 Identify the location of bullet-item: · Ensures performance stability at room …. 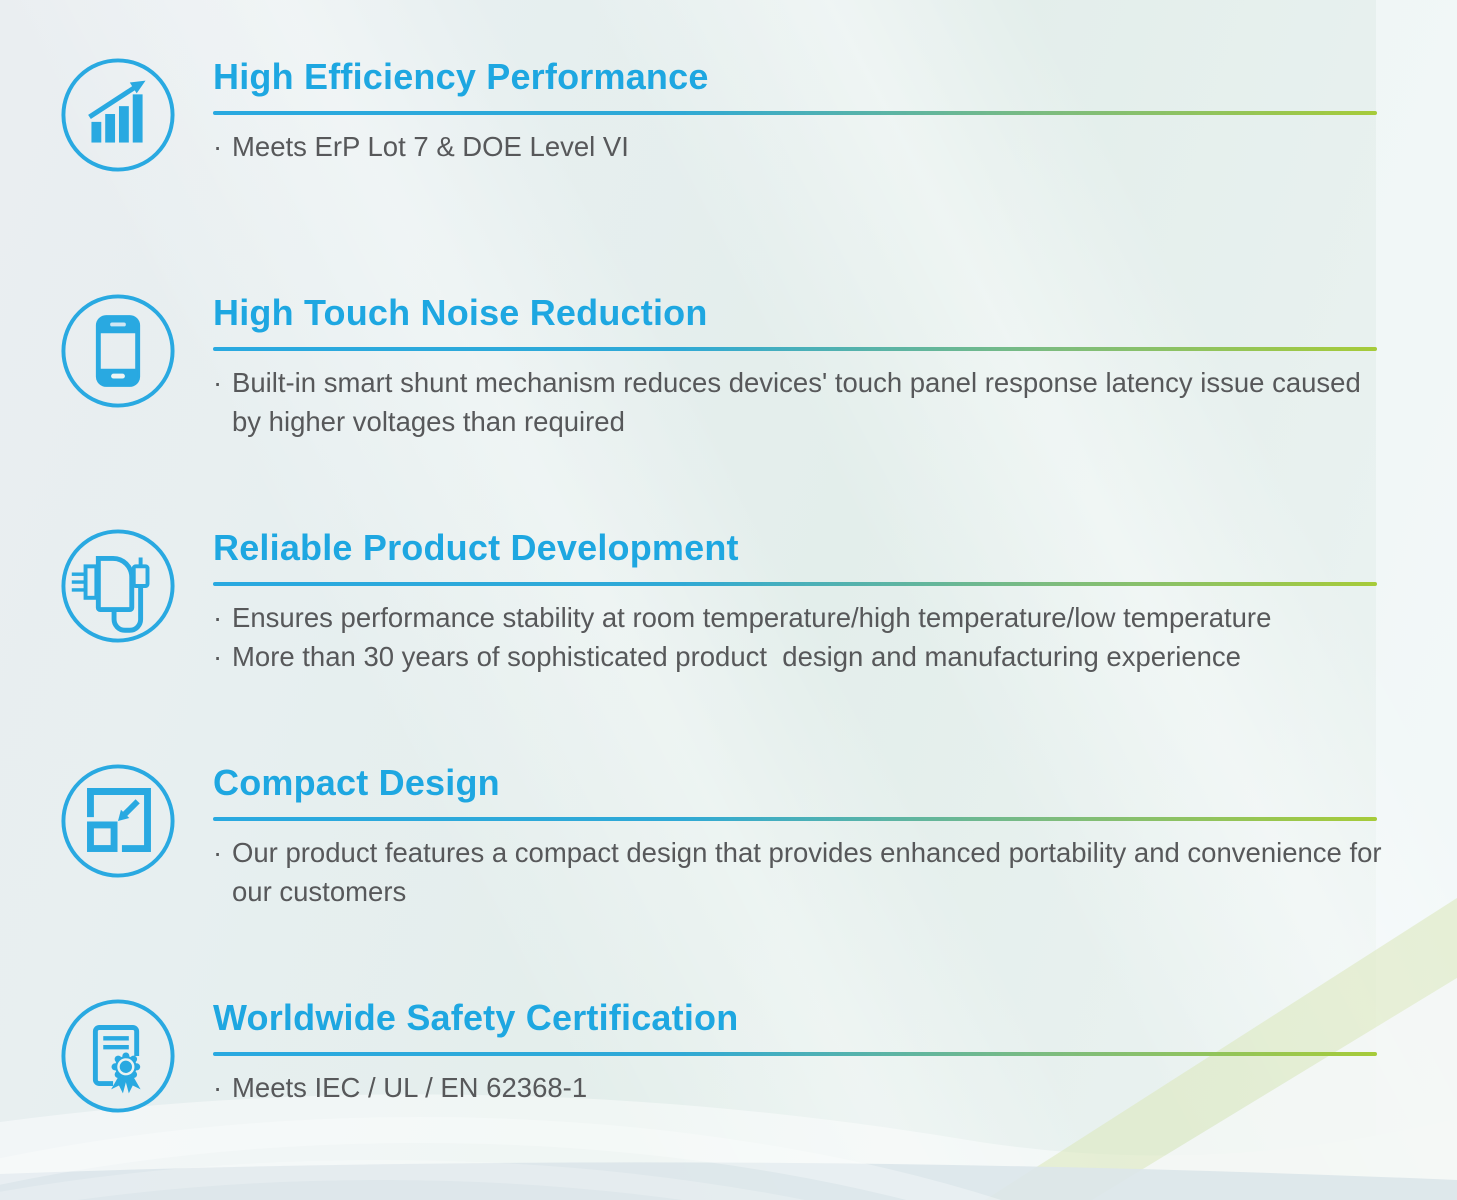
(798, 618).